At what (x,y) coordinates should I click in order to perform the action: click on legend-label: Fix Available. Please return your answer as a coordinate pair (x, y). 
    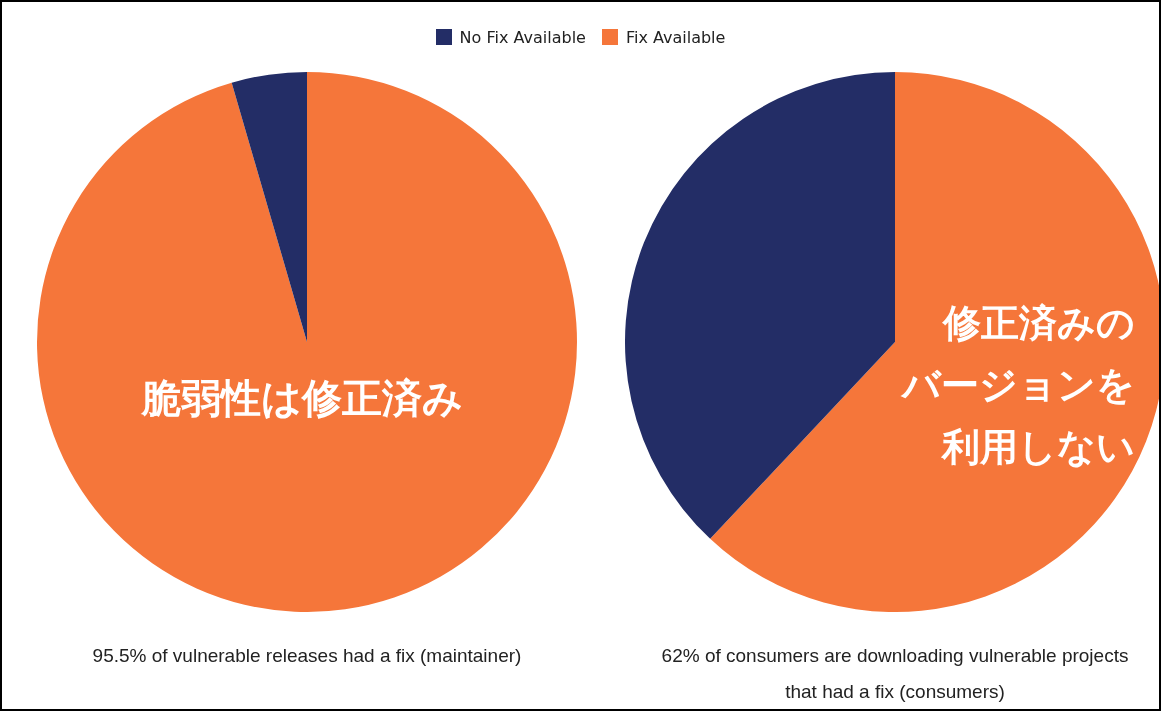
    Looking at the image, I should click on (675, 37).